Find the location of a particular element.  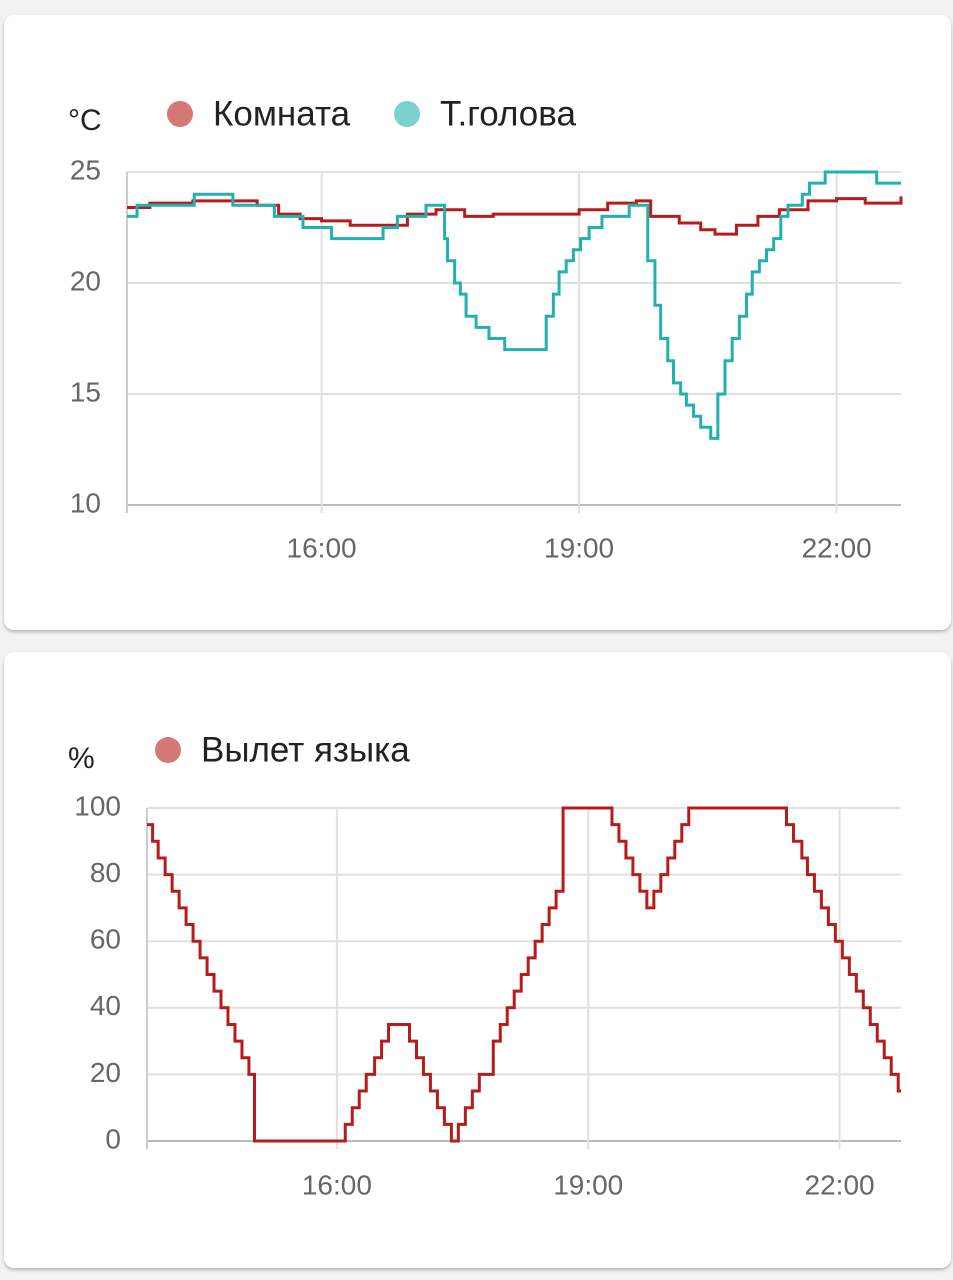

y-tick-label: 15 is located at coordinates (85, 391).